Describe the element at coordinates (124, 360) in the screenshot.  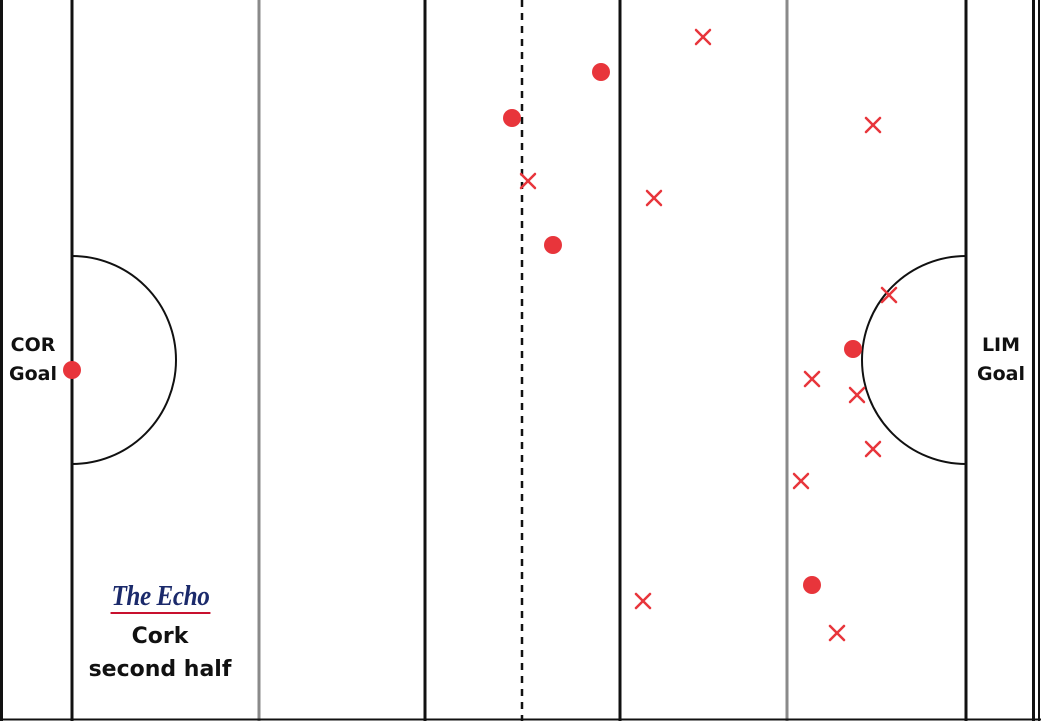
I see `left-semicircle-arc` at that location.